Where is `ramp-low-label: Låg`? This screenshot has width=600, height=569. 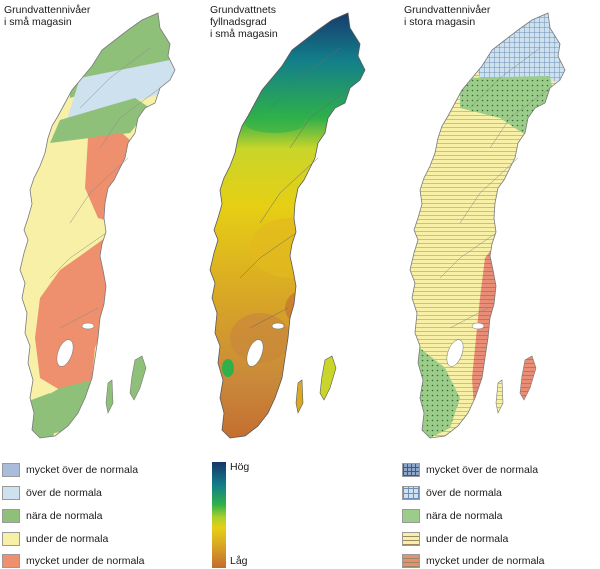
ramp-low-label: Låg is located at coordinates (239, 561).